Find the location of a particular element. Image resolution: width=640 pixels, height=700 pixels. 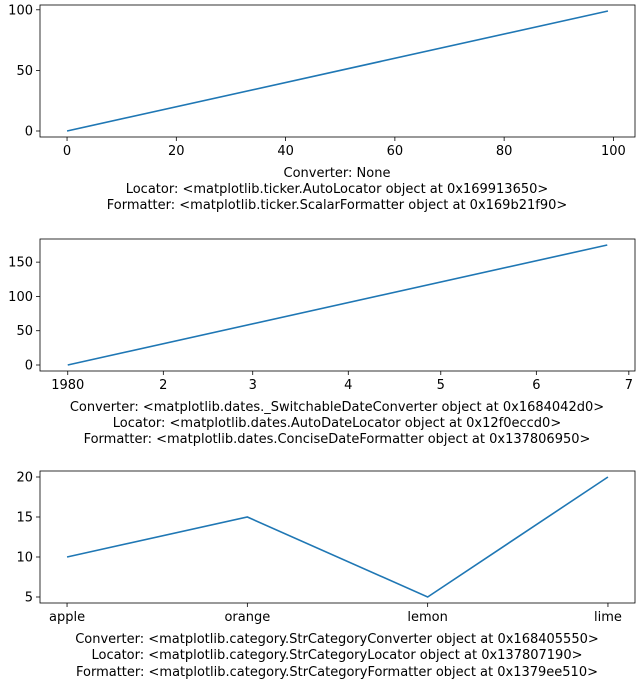

y-tick-label: 10 is located at coordinates (24, 558).